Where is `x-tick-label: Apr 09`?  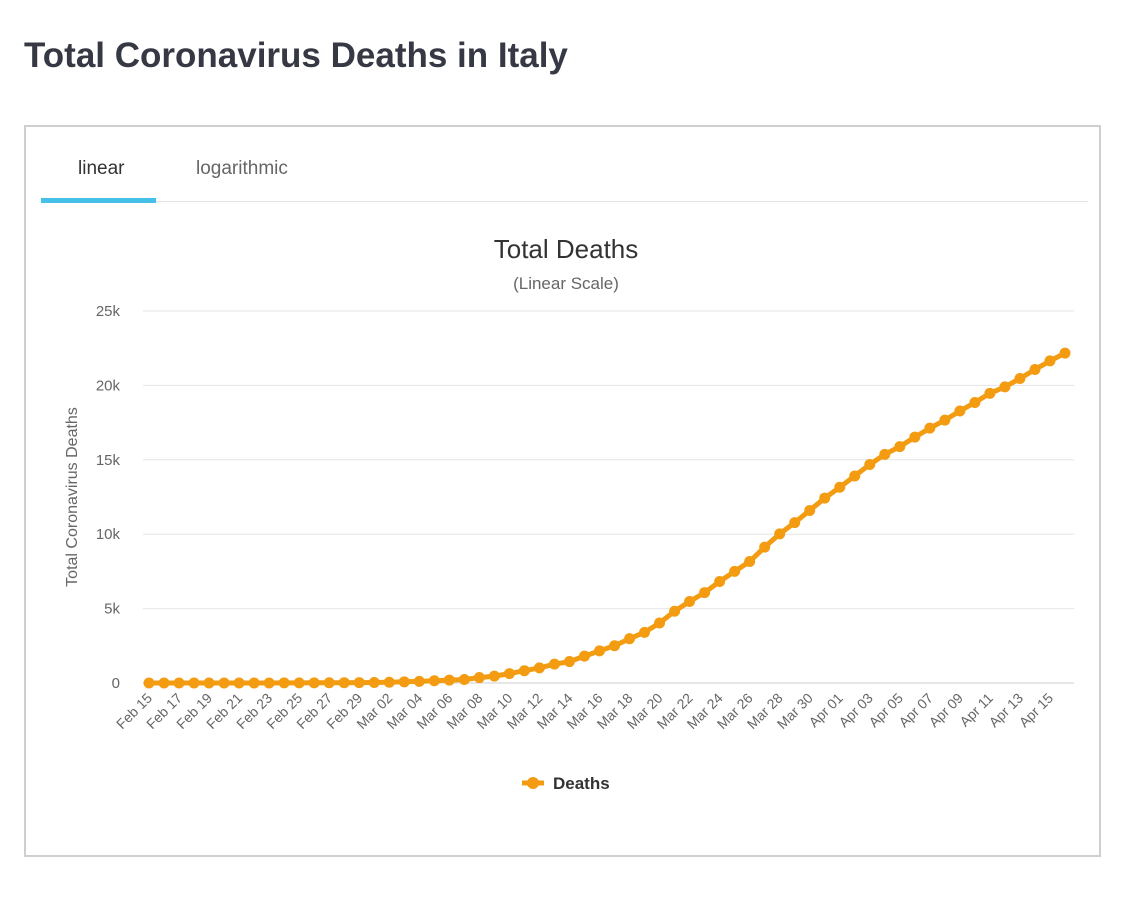 x-tick-label: Apr 09 is located at coordinates (946, 710).